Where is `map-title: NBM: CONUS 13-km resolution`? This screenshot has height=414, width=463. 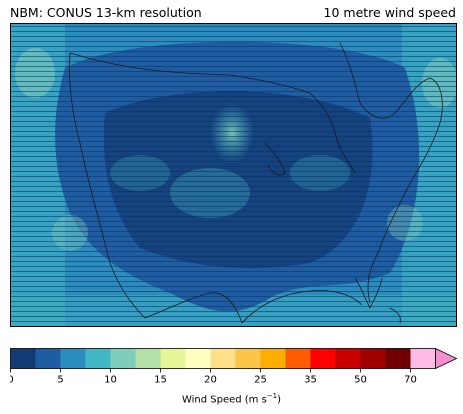
map-title: NBM: CONUS 13-km resolution is located at coordinates (106, 12).